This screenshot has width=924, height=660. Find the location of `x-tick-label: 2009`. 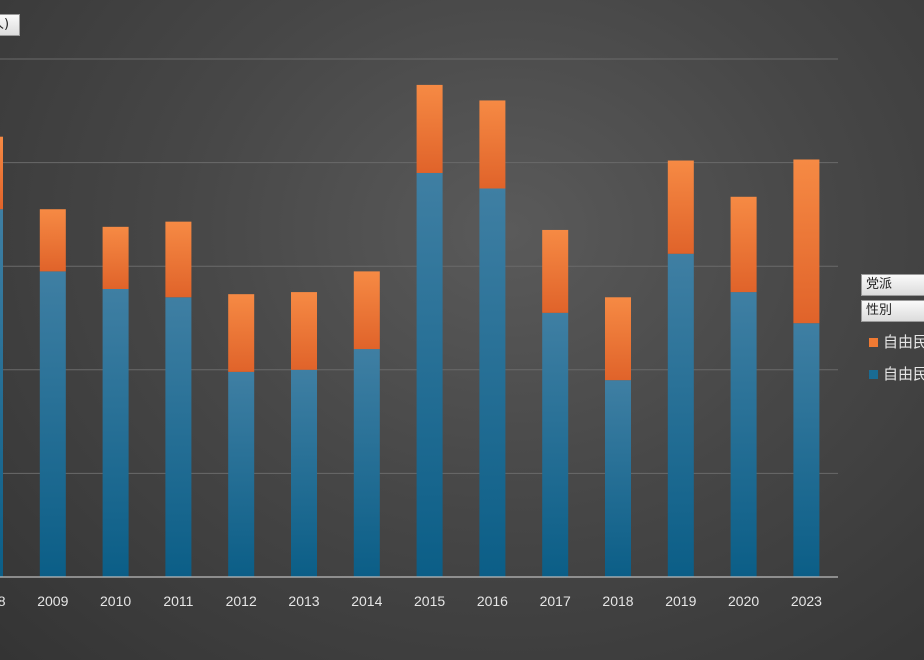

x-tick-label: 2009 is located at coordinates (52, 601).